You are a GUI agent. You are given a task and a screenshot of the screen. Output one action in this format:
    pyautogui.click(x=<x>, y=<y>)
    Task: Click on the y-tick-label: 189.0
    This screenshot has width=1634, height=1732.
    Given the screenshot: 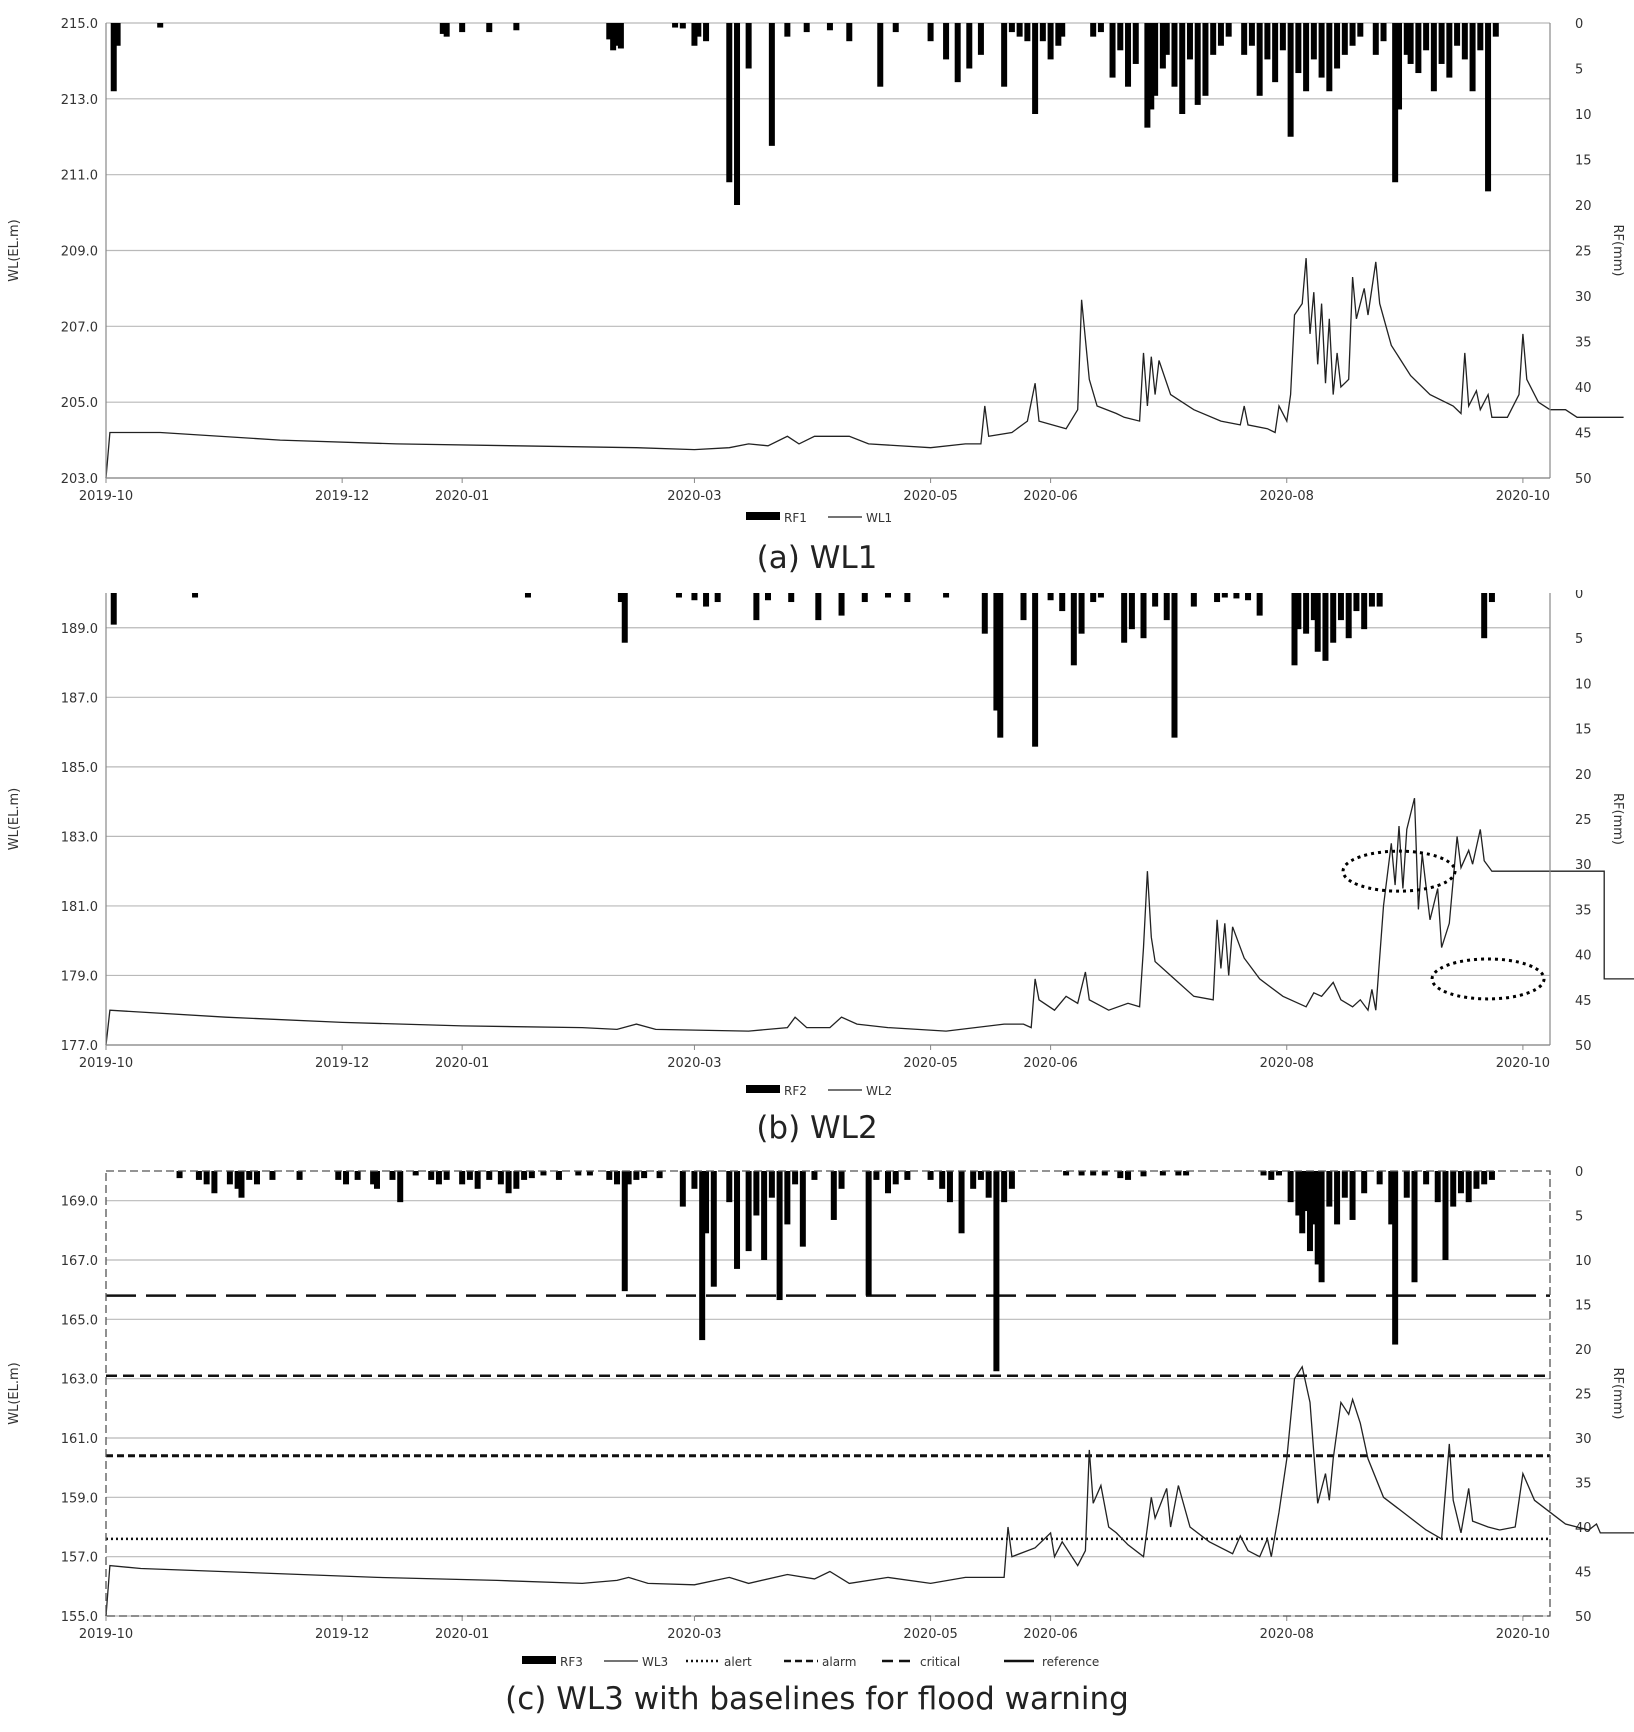 What is the action you would take?
    pyautogui.click(x=79, y=629)
    